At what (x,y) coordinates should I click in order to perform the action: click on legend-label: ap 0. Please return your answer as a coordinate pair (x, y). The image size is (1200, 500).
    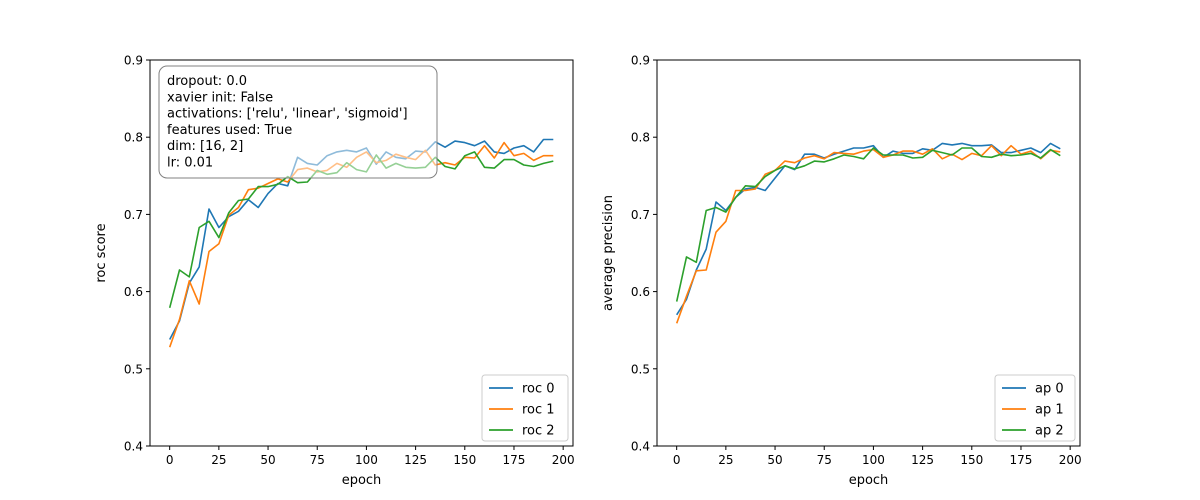
    Looking at the image, I should click on (1049, 389).